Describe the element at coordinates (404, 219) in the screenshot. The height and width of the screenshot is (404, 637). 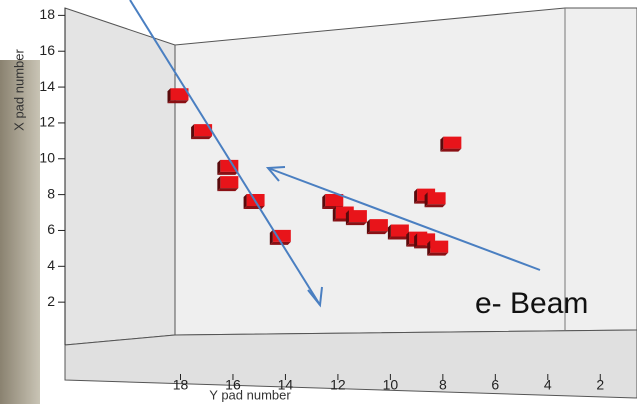
I see `beam-arrow` at that location.